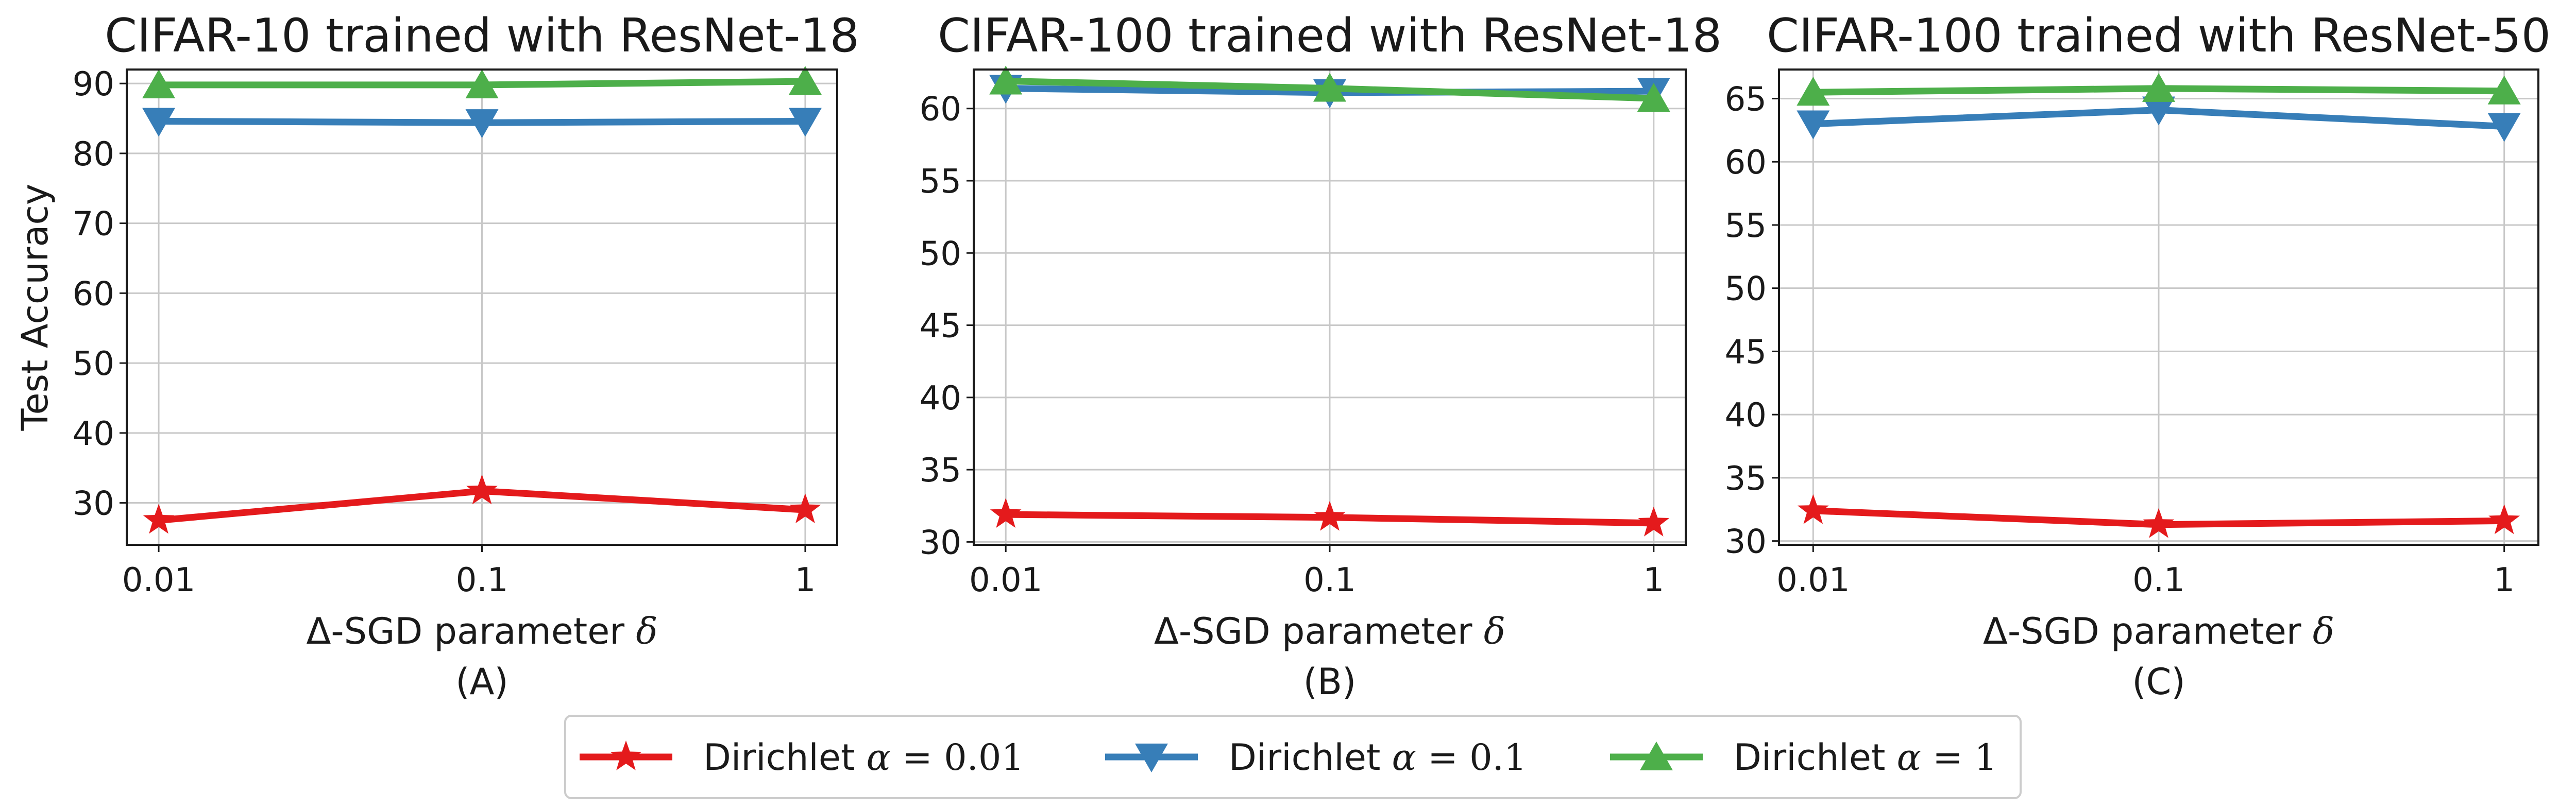  Describe the element at coordinates (1746, 99) in the screenshot. I see `y-tick-label: 65` at that location.